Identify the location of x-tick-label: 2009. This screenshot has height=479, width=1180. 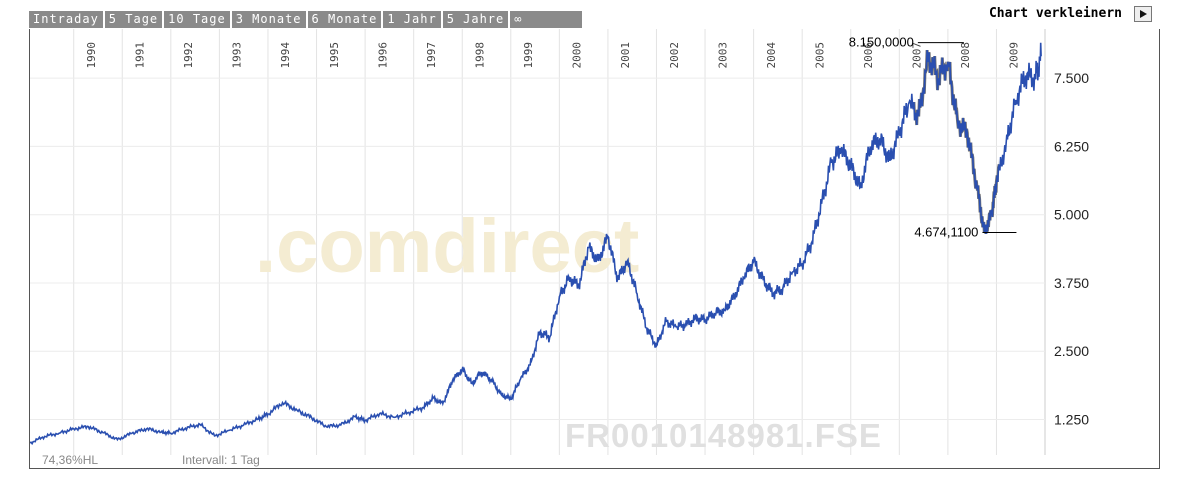
(1014, 55).